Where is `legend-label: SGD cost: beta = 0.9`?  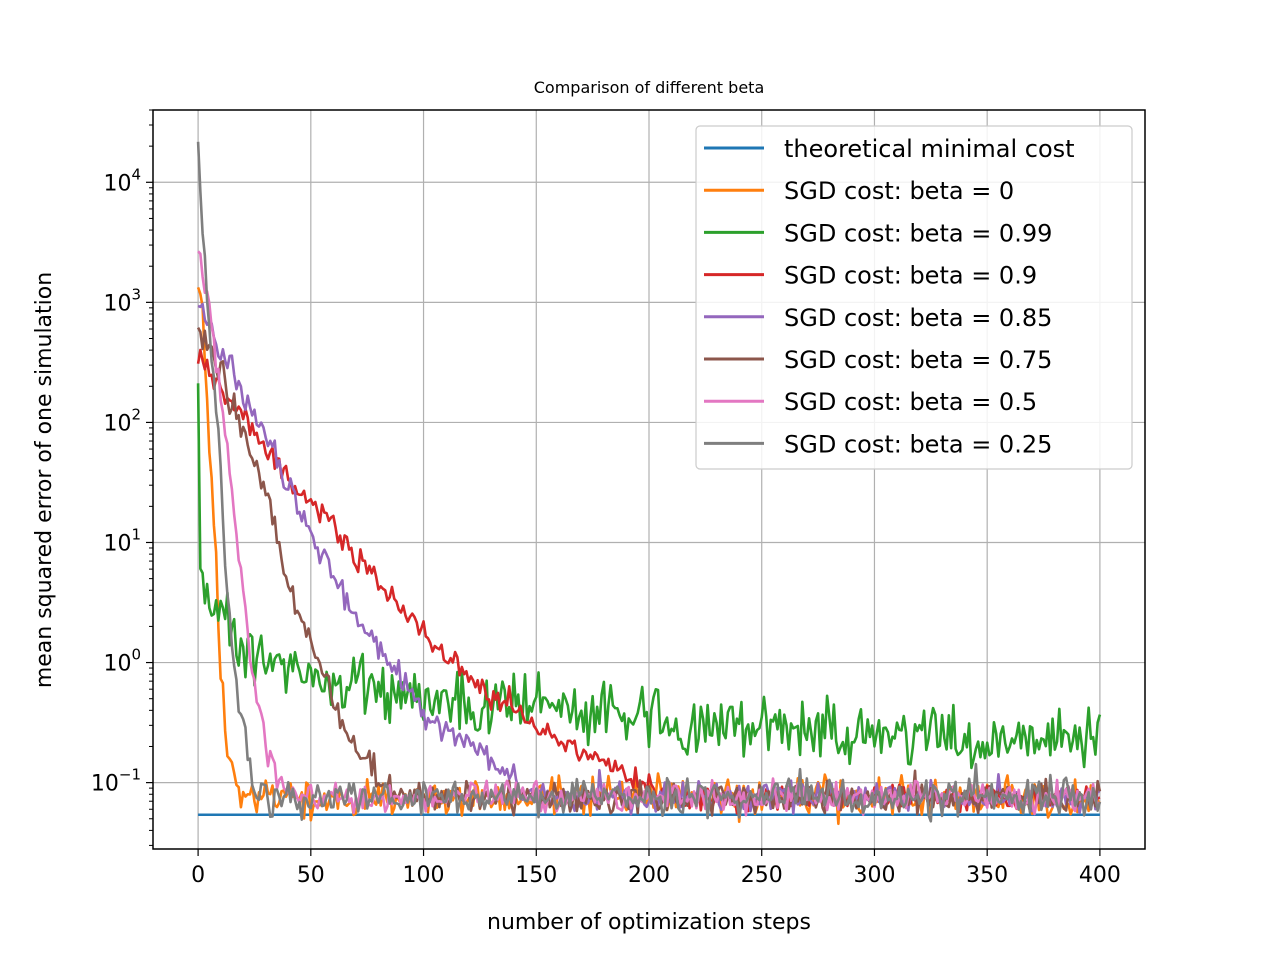
legend-label: SGD cost: beta = 0.9 is located at coordinates (910, 276).